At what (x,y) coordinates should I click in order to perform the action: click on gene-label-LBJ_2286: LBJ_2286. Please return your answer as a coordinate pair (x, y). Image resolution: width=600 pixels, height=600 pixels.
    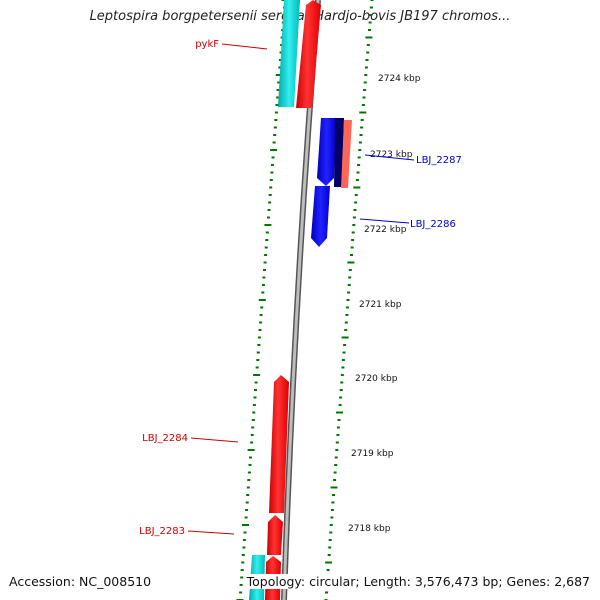
    Looking at the image, I should click on (433, 224).